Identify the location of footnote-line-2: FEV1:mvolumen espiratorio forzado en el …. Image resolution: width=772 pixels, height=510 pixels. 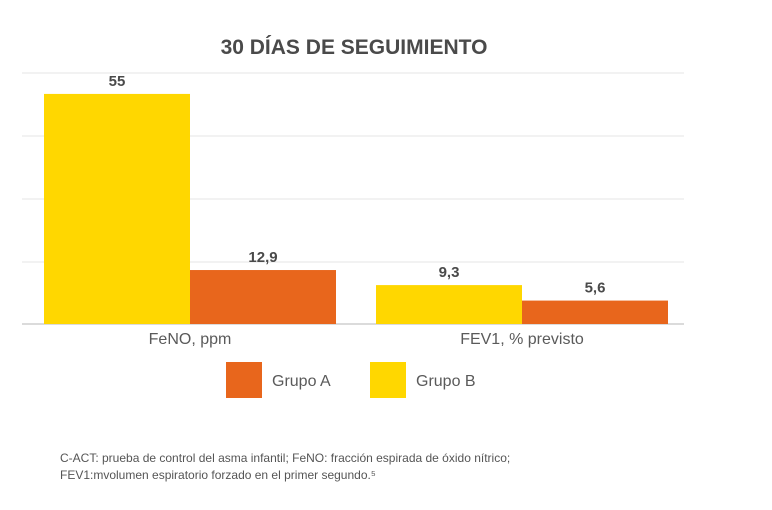
(218, 475).